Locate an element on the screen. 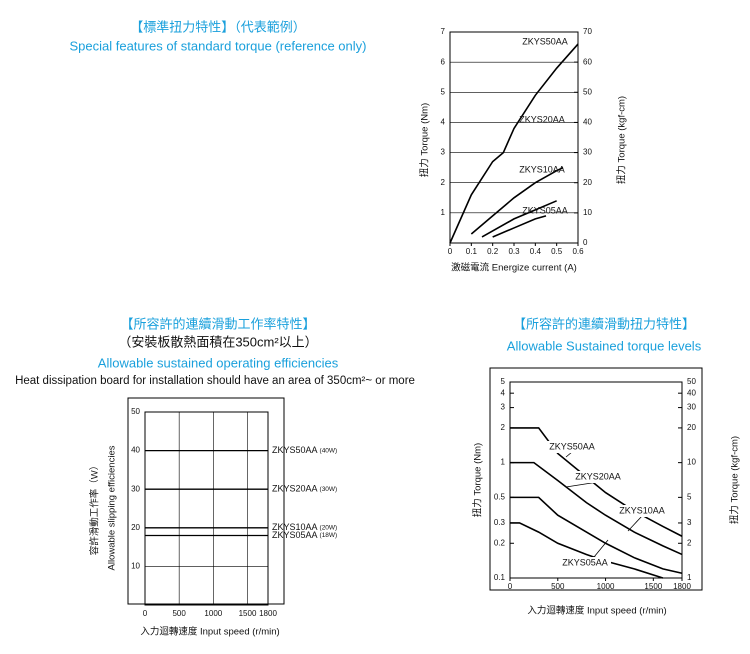 The width and height of the screenshot is (750, 654). x-tick-label: 0.6 is located at coordinates (578, 251).